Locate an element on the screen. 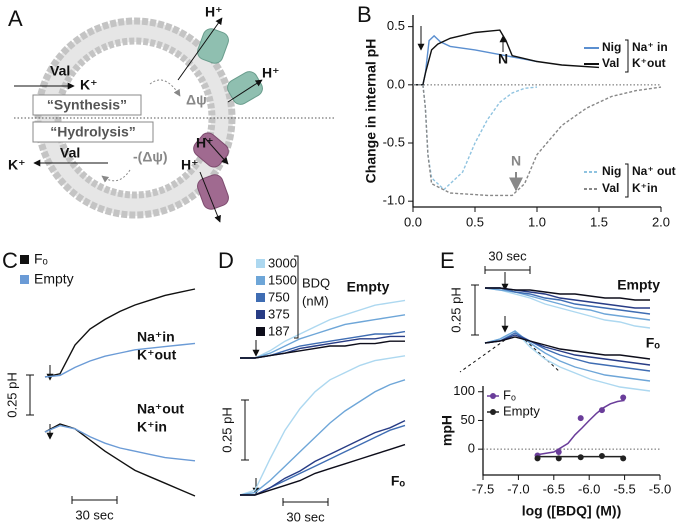 The height and width of the screenshot is (526, 677). legend-condition: K⁺in is located at coordinates (645, 188).